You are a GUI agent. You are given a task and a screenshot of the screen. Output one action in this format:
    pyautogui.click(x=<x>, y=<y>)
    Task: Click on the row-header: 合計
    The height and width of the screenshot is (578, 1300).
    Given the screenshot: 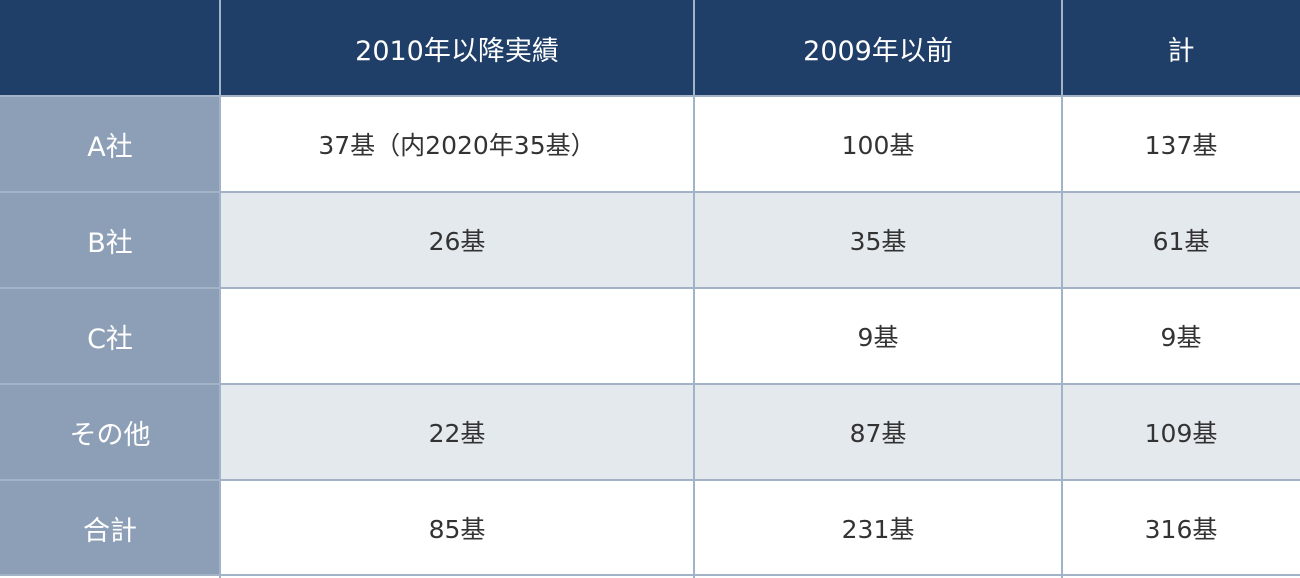 What is the action you would take?
    pyautogui.click(x=110, y=528)
    